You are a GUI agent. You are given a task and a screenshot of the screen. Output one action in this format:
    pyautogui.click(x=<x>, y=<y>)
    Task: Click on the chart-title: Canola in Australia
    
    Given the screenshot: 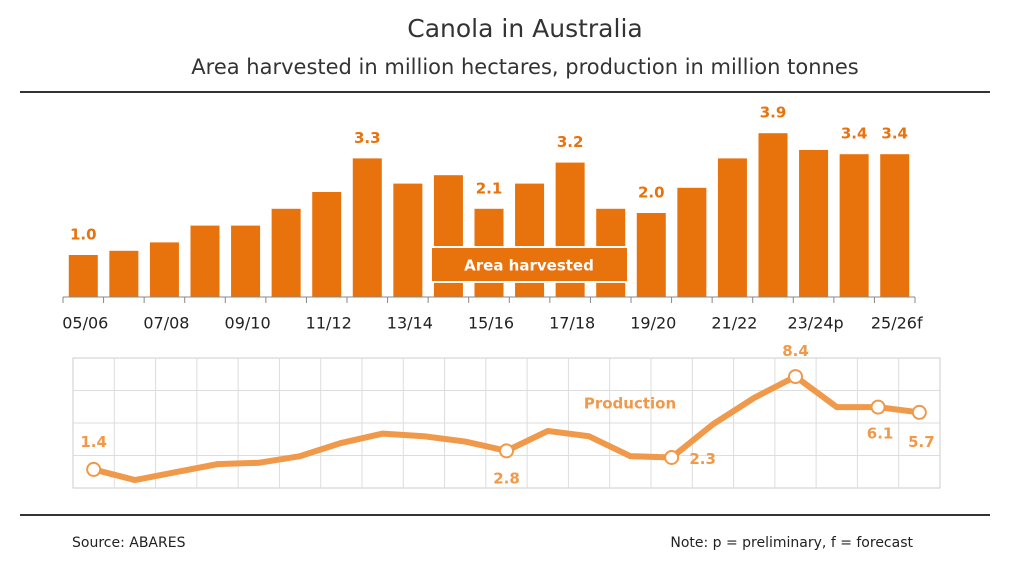 What is the action you would take?
    pyautogui.click(x=524, y=28)
    